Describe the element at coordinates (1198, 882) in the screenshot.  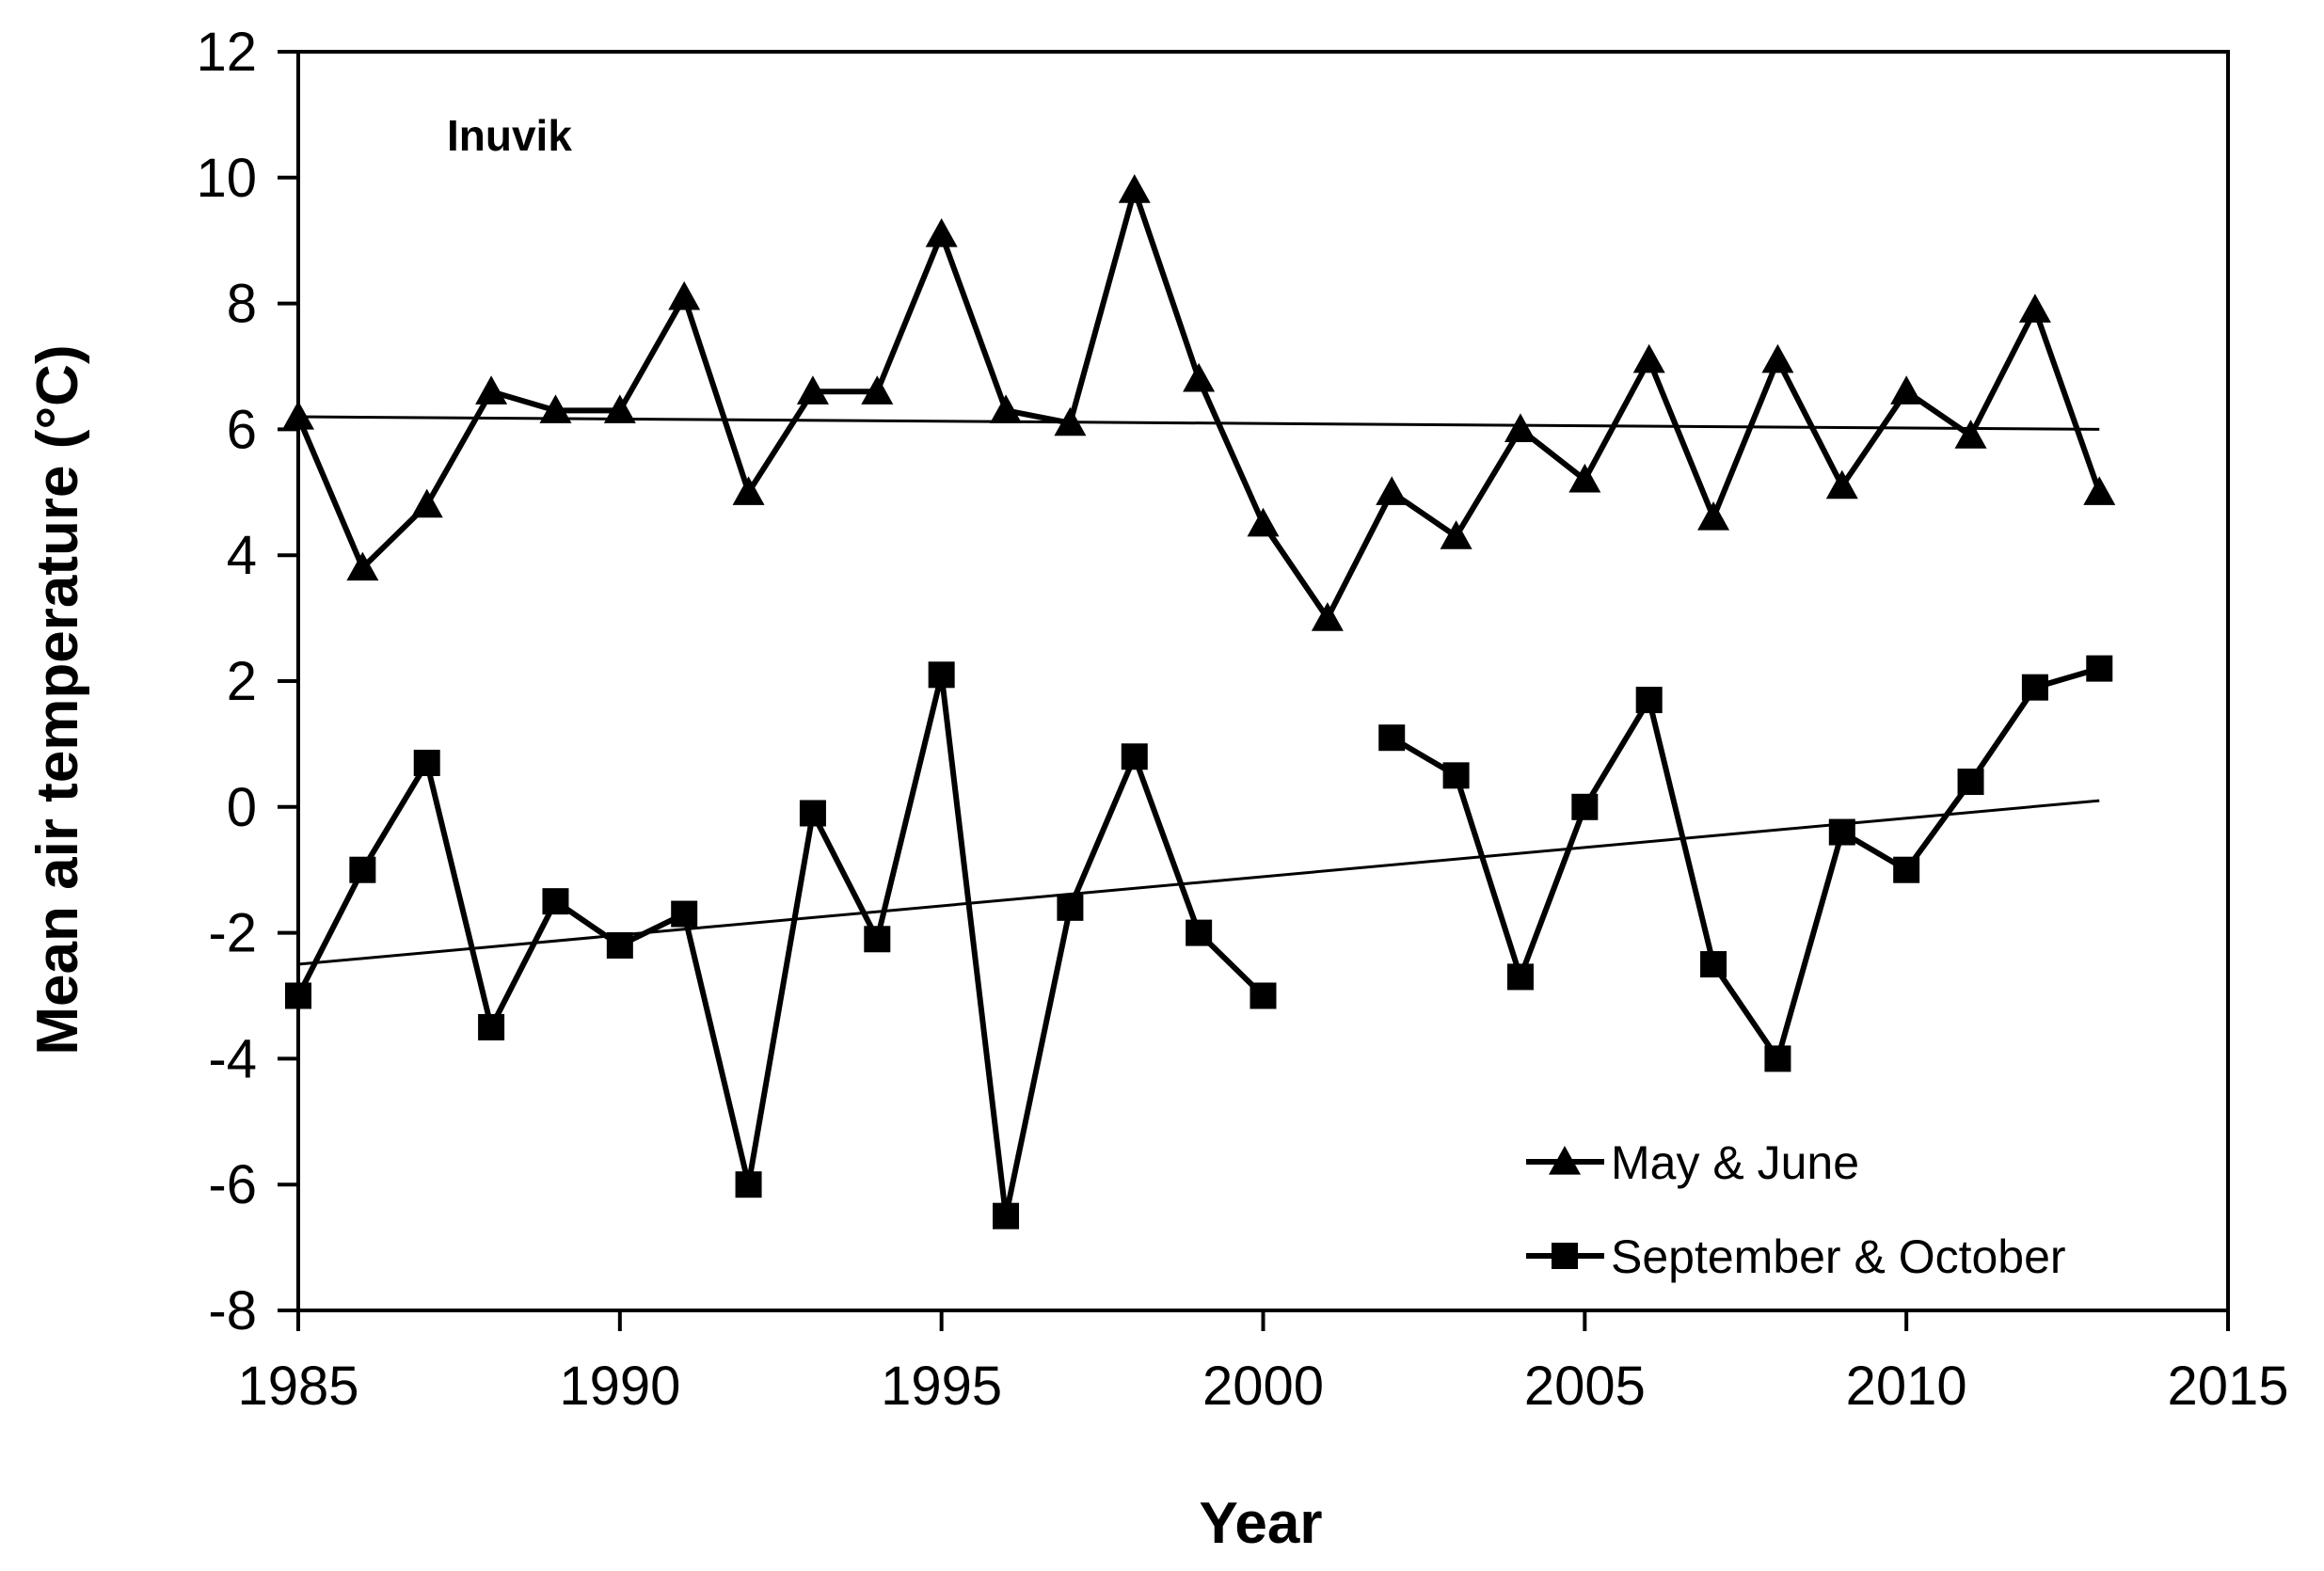
I see `trend-line-september-october` at that location.